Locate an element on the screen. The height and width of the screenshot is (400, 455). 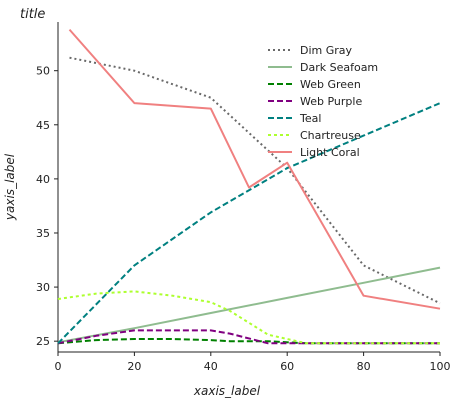
legend-label-chartreuse: Chartreuse is located at coordinates (330, 135).